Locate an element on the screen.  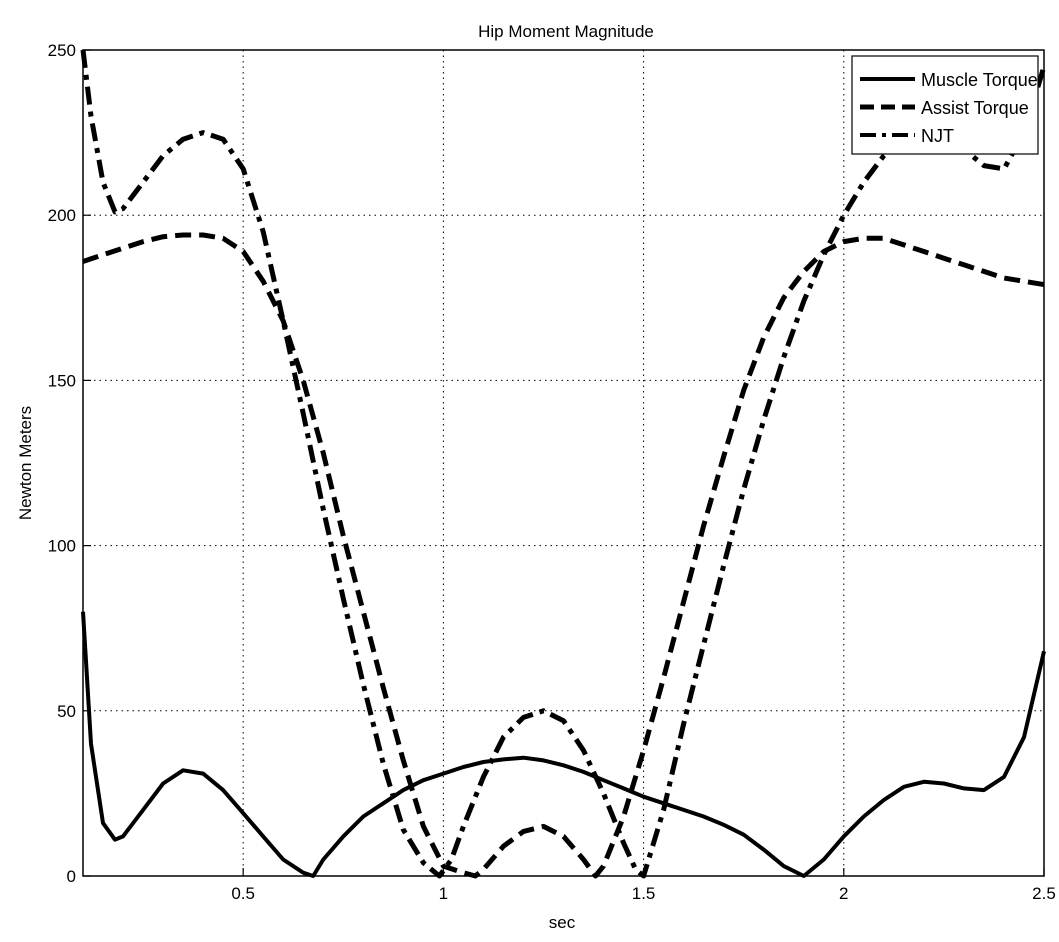
x-ticks: 0.5 1 1.5 2 2.5 is located at coordinates (643, 885).